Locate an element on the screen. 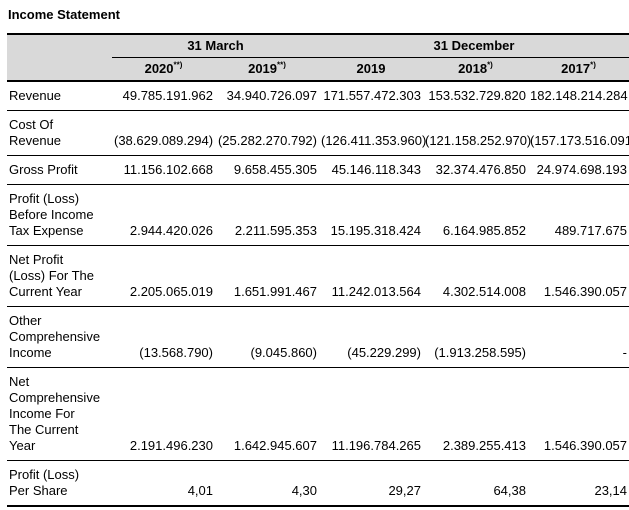 This screenshot has height=510, width=629. period-header-row: 31 March 31 December is located at coordinates (318, 46).